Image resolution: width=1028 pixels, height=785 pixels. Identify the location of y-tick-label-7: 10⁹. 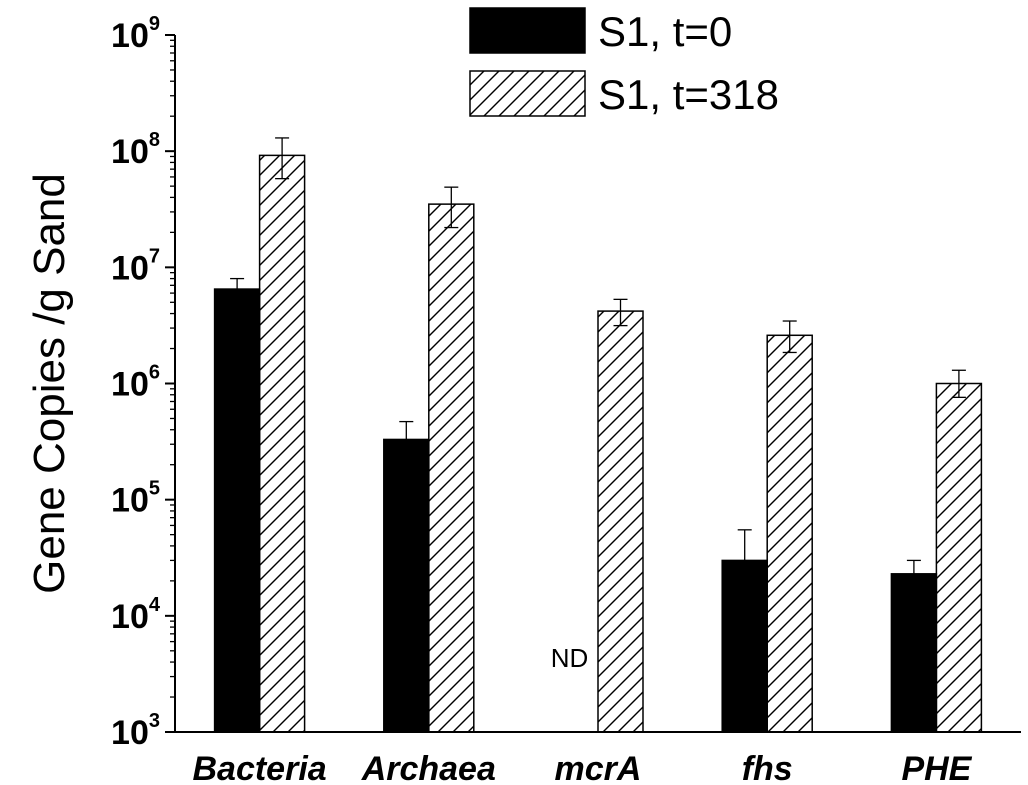
(135, 34).